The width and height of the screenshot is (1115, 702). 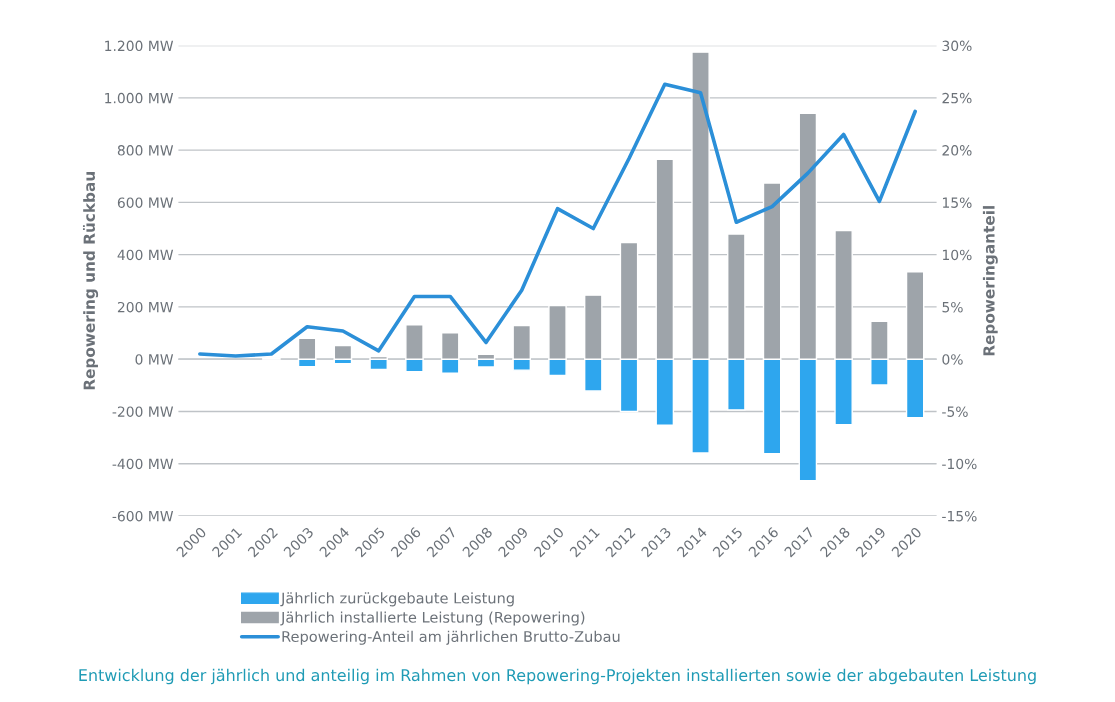 I want to click on y2-tick-label: 25%, so click(x=957, y=98).